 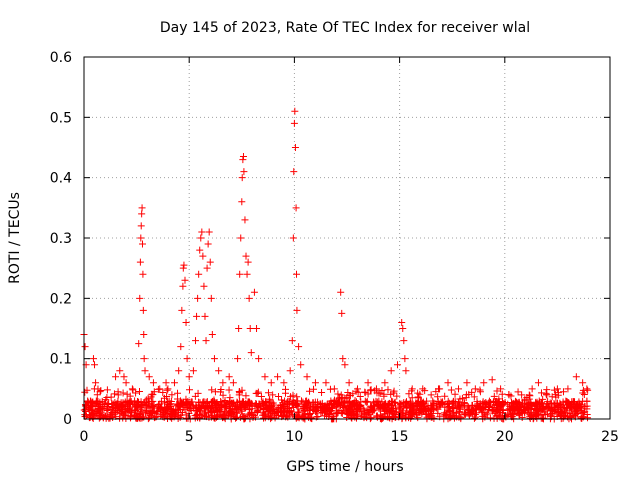 What do you see at coordinates (84, 437) in the screenshot?
I see `x-tick-label: 0` at bounding box center [84, 437].